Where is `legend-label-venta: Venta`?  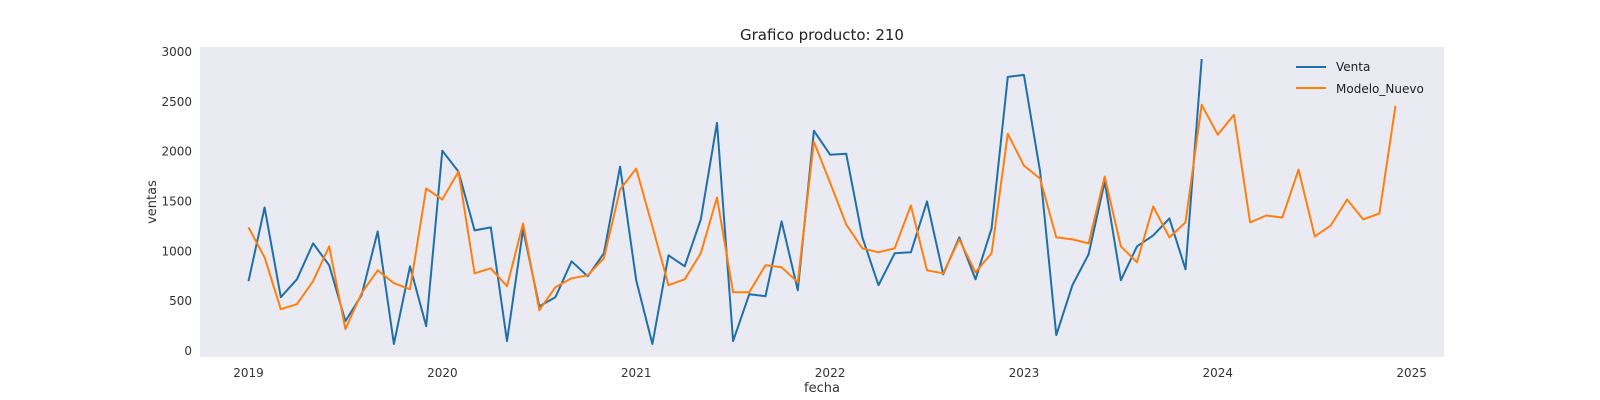
legend-label-venta: Venta is located at coordinates (1353, 67).